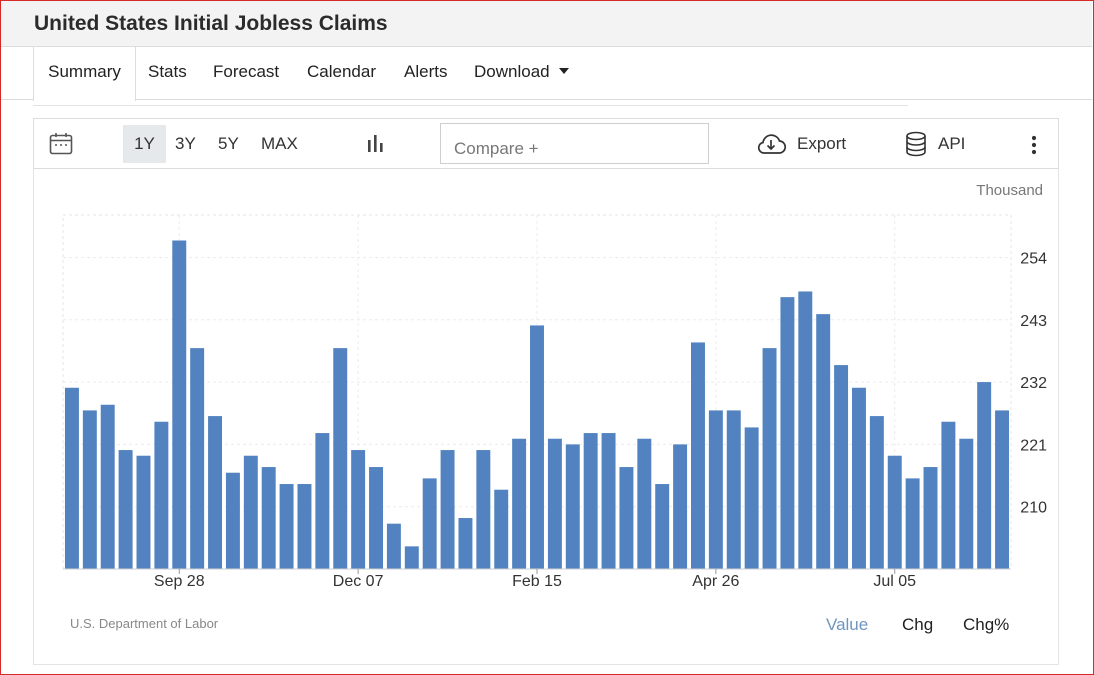  What do you see at coordinates (546, 99) in the screenshot?
I see `tabs-divider` at bounding box center [546, 99].